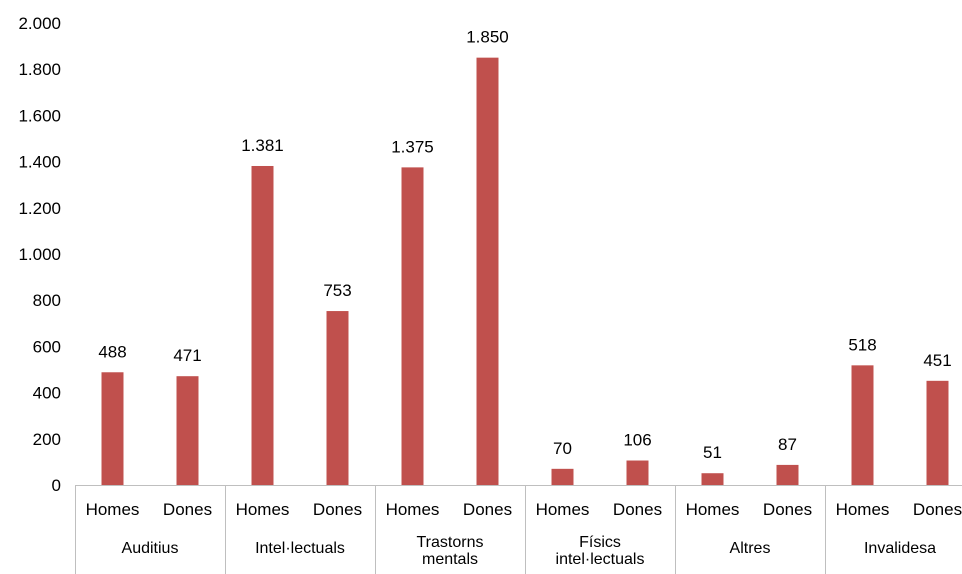 This screenshot has height=574, width=962. I want to click on y-tick-label: 0, so click(56, 485).